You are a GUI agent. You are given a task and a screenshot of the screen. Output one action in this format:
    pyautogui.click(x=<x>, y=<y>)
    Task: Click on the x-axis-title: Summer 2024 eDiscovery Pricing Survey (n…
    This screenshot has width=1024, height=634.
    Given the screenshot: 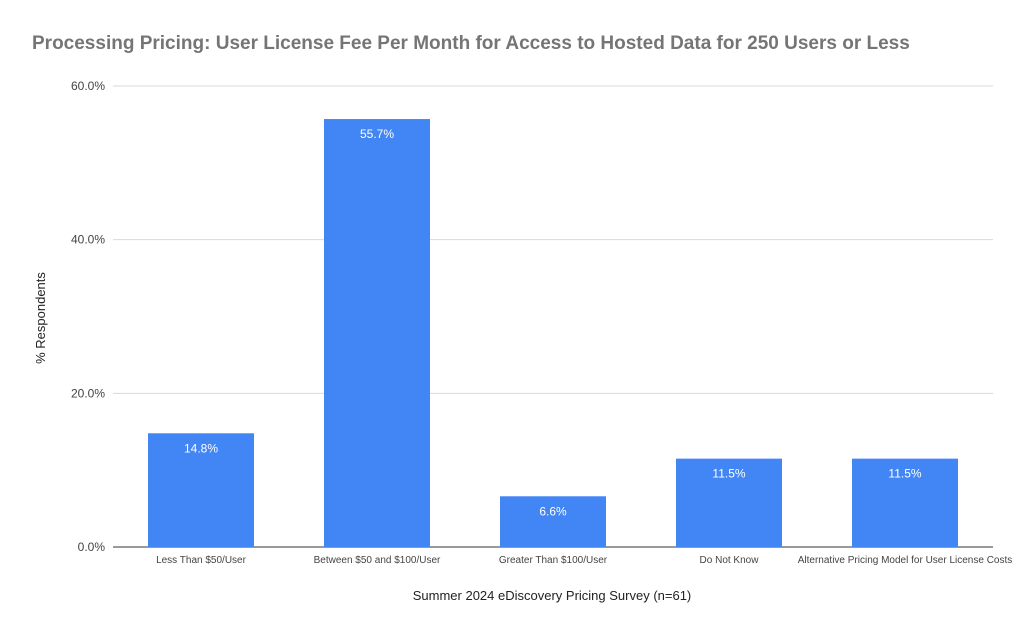 What is the action you would take?
    pyautogui.click(x=552, y=595)
    